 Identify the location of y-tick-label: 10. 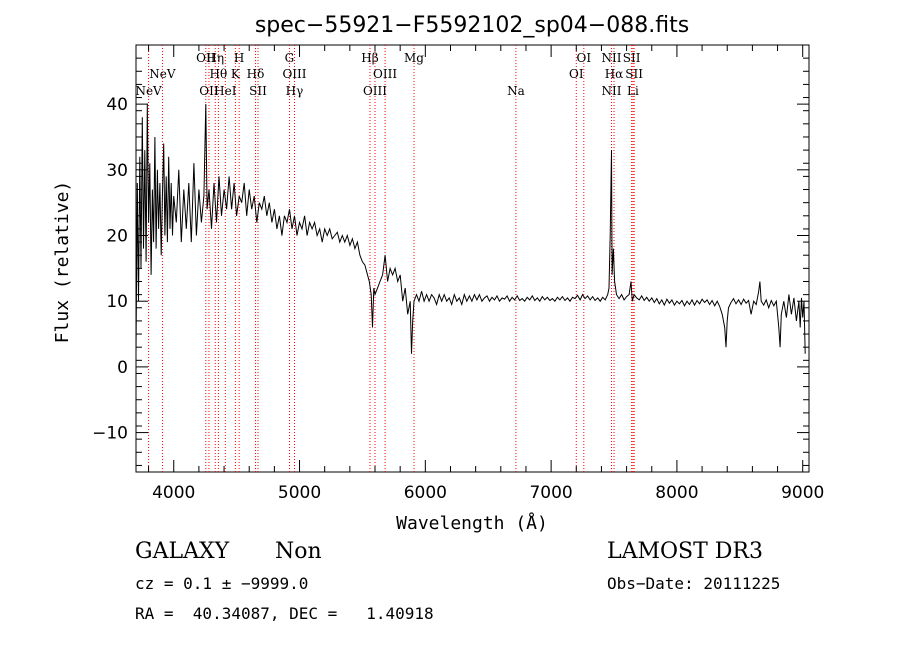
(117, 302).